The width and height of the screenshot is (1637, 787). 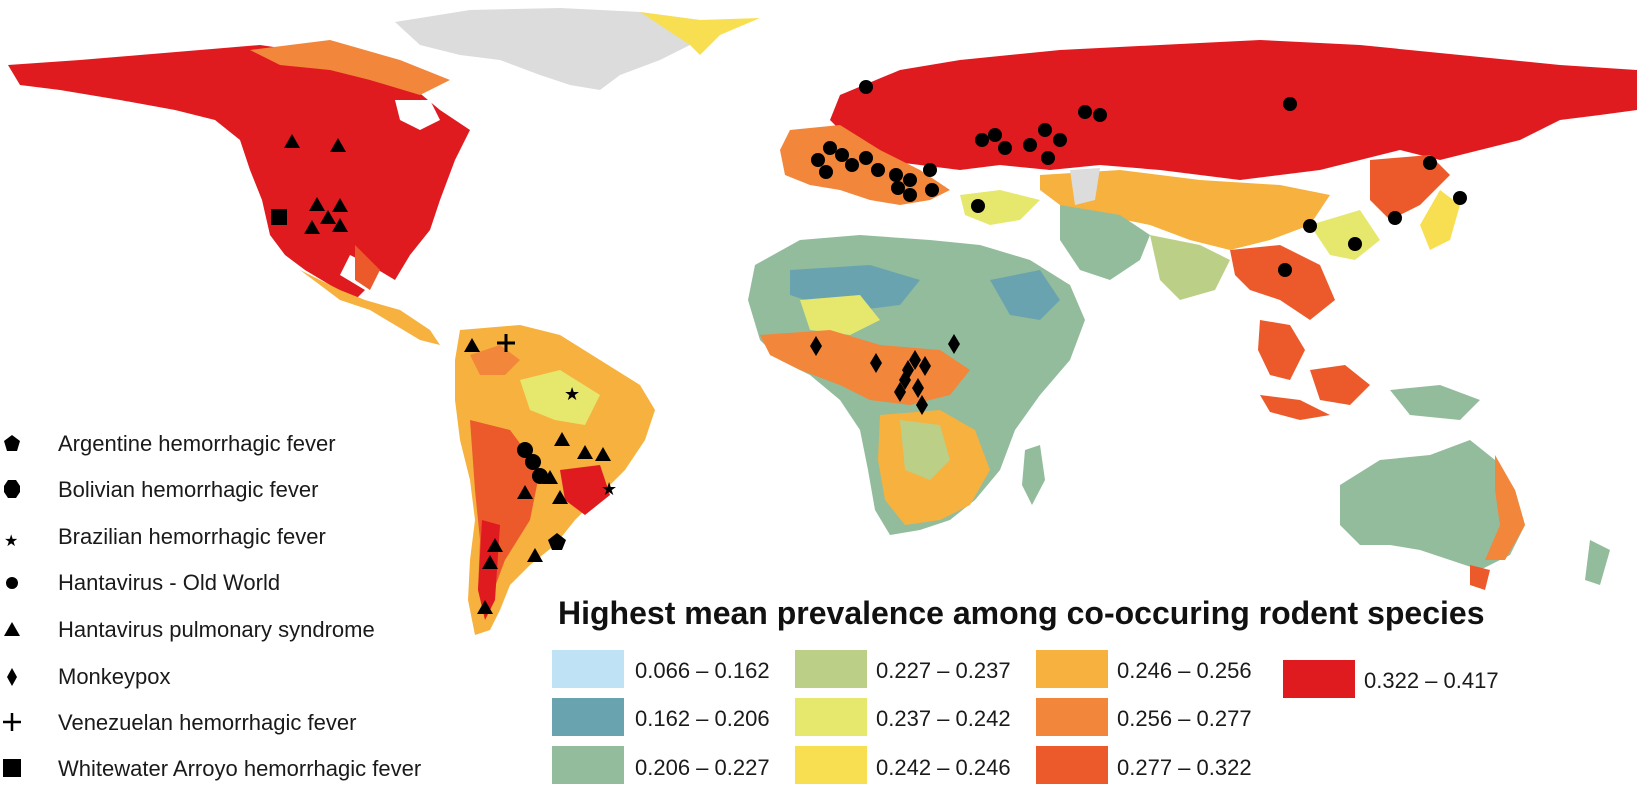 What do you see at coordinates (1184, 670) in the screenshot?
I see `range-label-6: 0.246 – 0.256` at bounding box center [1184, 670].